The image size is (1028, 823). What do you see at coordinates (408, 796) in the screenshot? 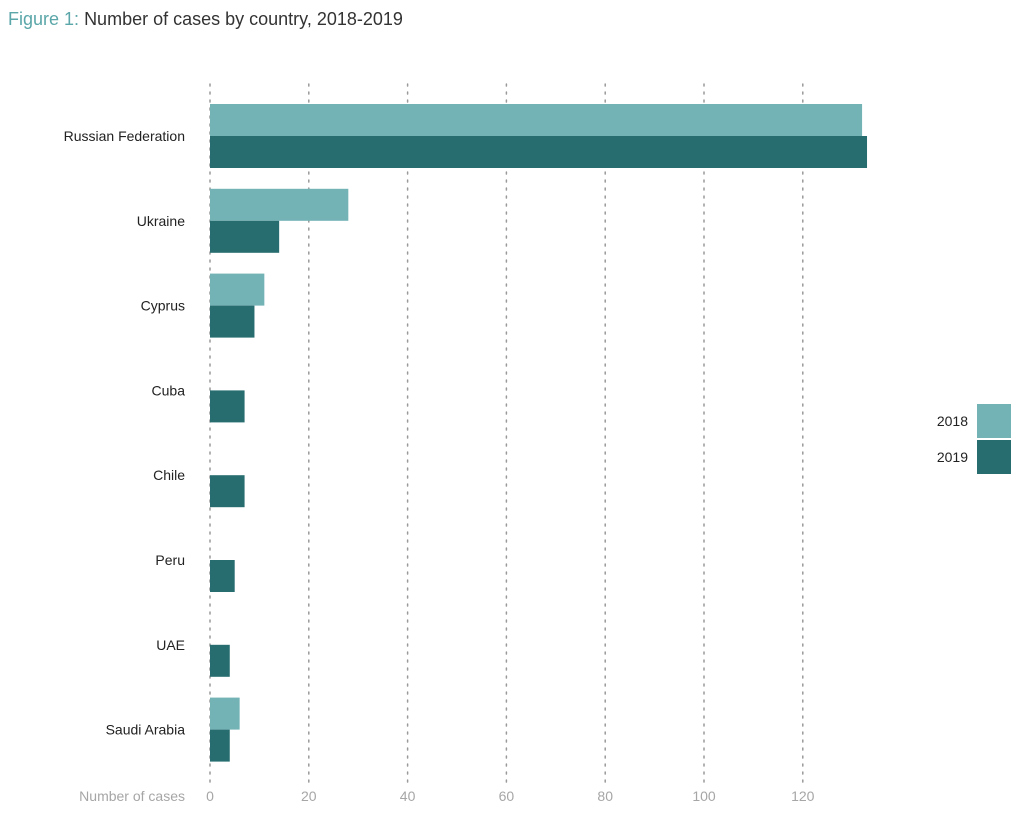
I see `x-tick-label: 40` at bounding box center [408, 796].